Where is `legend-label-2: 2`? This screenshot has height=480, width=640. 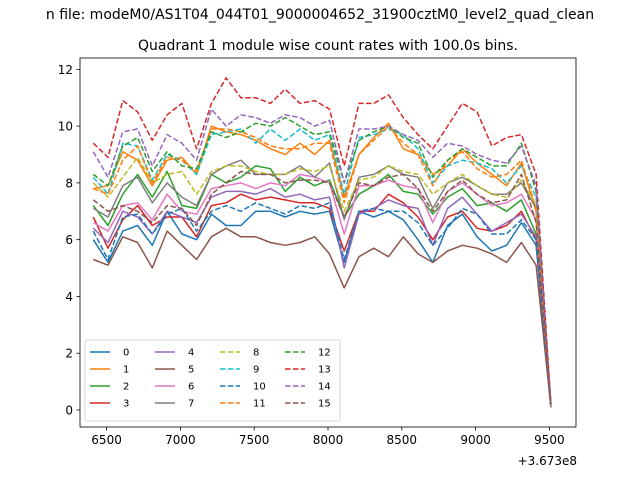
legend-label-2: 2 is located at coordinates (126, 387).